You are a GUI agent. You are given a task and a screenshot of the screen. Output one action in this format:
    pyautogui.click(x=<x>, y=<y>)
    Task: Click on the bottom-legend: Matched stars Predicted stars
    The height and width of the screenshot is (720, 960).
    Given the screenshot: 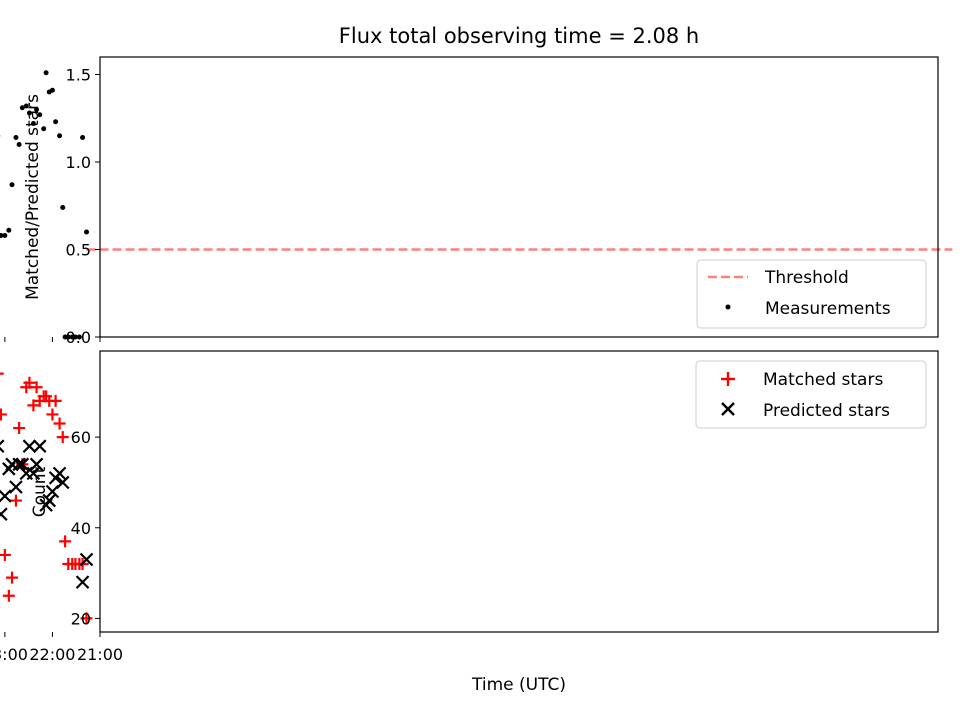 What is the action you would take?
    pyautogui.click(x=811, y=394)
    